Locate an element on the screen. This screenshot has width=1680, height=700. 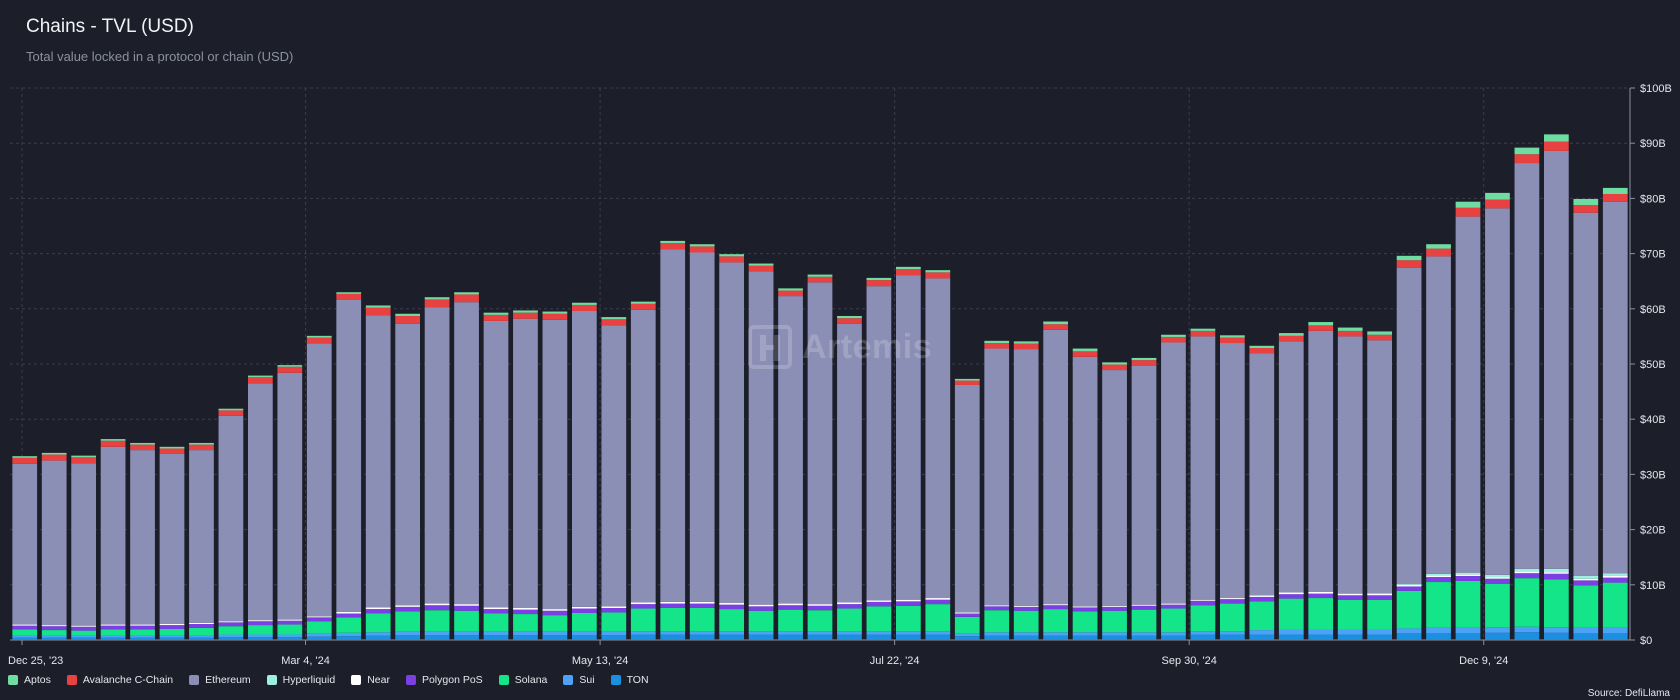
y-tick-label: $100B is located at coordinates (1656, 89).